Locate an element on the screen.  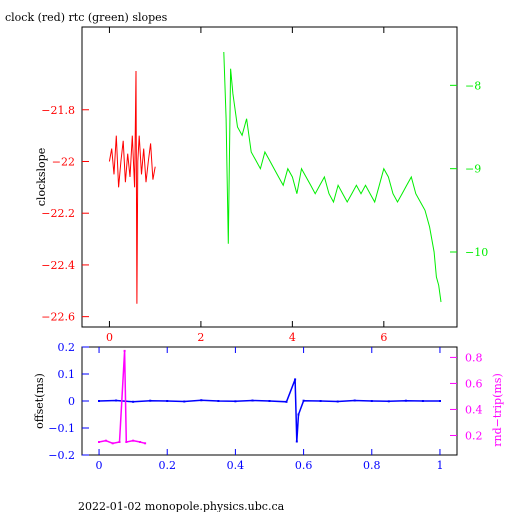
y-left-tick-label: −22 is located at coordinates (63, 161).